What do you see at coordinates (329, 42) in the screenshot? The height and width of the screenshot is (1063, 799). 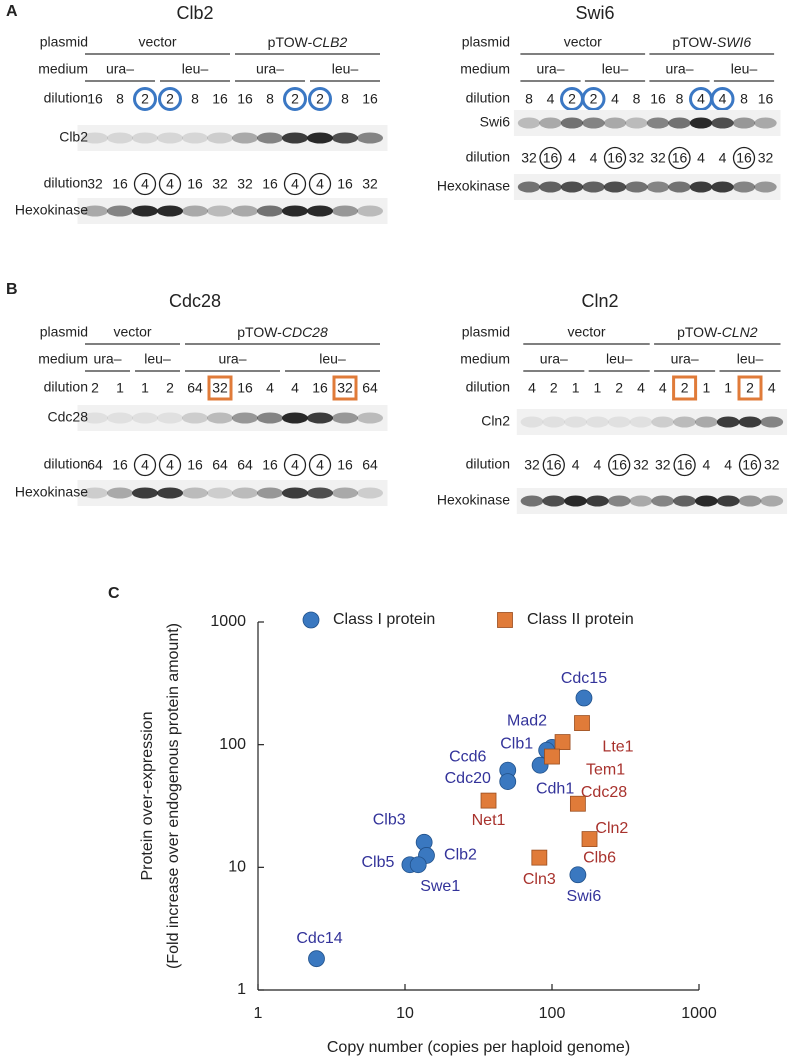 I see `plasmid-gene: CLB2` at bounding box center [329, 42].